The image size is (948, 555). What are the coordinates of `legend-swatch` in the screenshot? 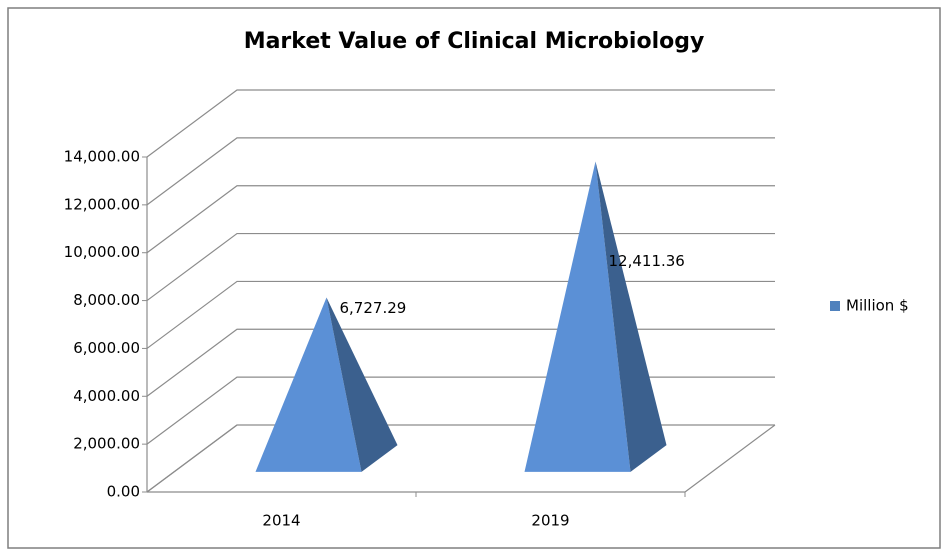 It's located at (835, 306).